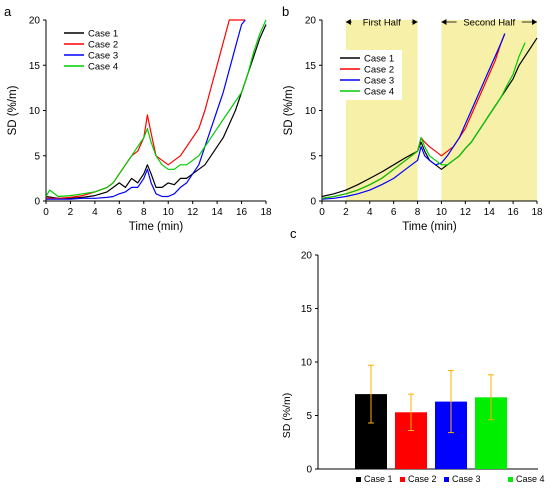  I want to click on legend: Case 1 Case 2 Case 3 Case 4, so click(450, 479).